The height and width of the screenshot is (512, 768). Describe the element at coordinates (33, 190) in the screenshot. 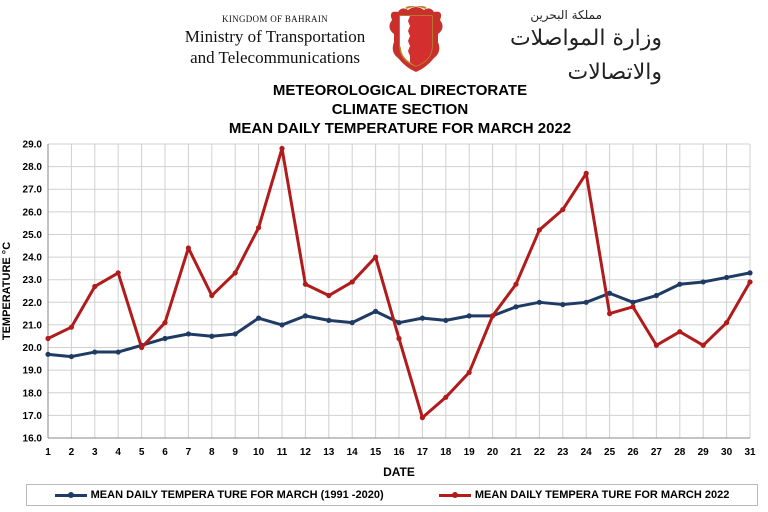

I see `y-tick-label: 27.0` at that location.